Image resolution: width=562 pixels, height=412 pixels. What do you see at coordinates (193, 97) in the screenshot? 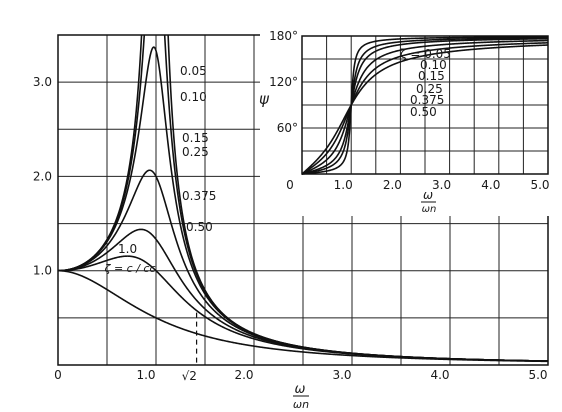
I see `main-curve-label-0.10: 0.10` at bounding box center [193, 97].